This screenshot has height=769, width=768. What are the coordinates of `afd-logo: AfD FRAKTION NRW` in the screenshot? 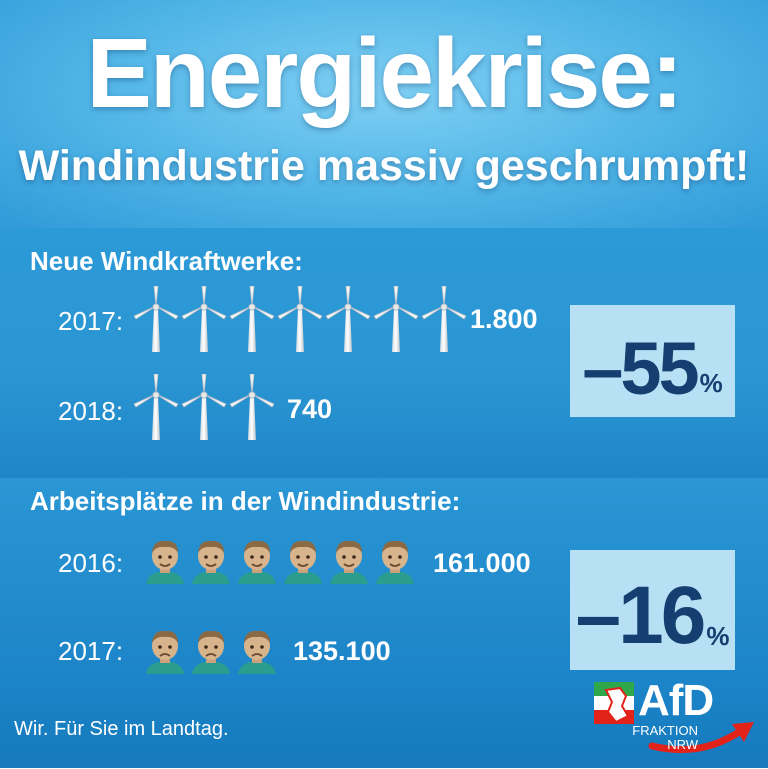 It's located at (677, 718).